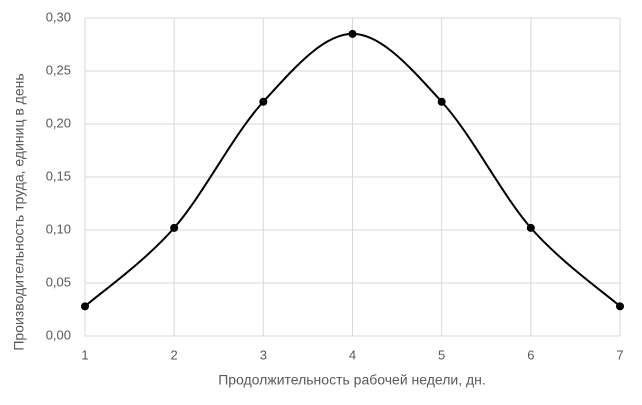 This screenshot has height=405, width=642. What do you see at coordinates (58, 334) in the screenshot?
I see `y-tick-label: 0,00` at bounding box center [58, 334].